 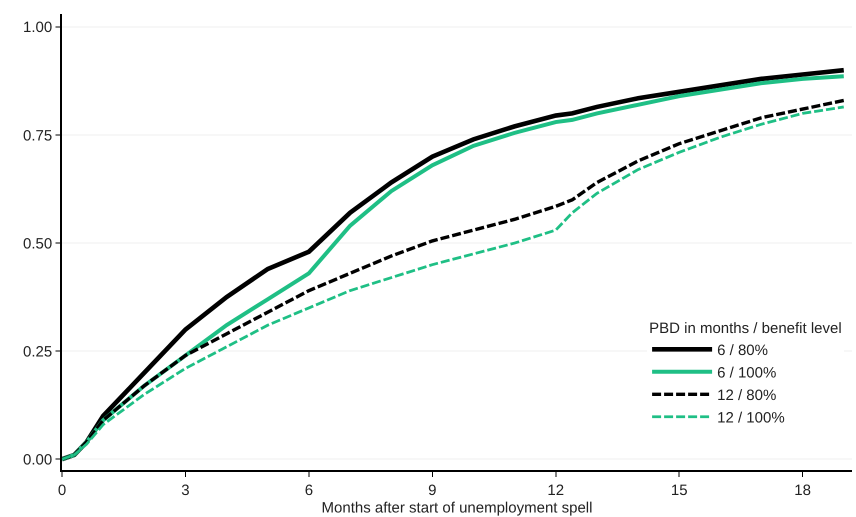 I want to click on x-tick-label: 9, so click(x=432, y=490).